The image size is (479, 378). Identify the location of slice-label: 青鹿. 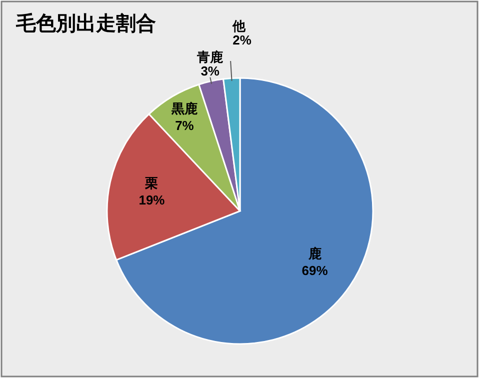
(210, 56).